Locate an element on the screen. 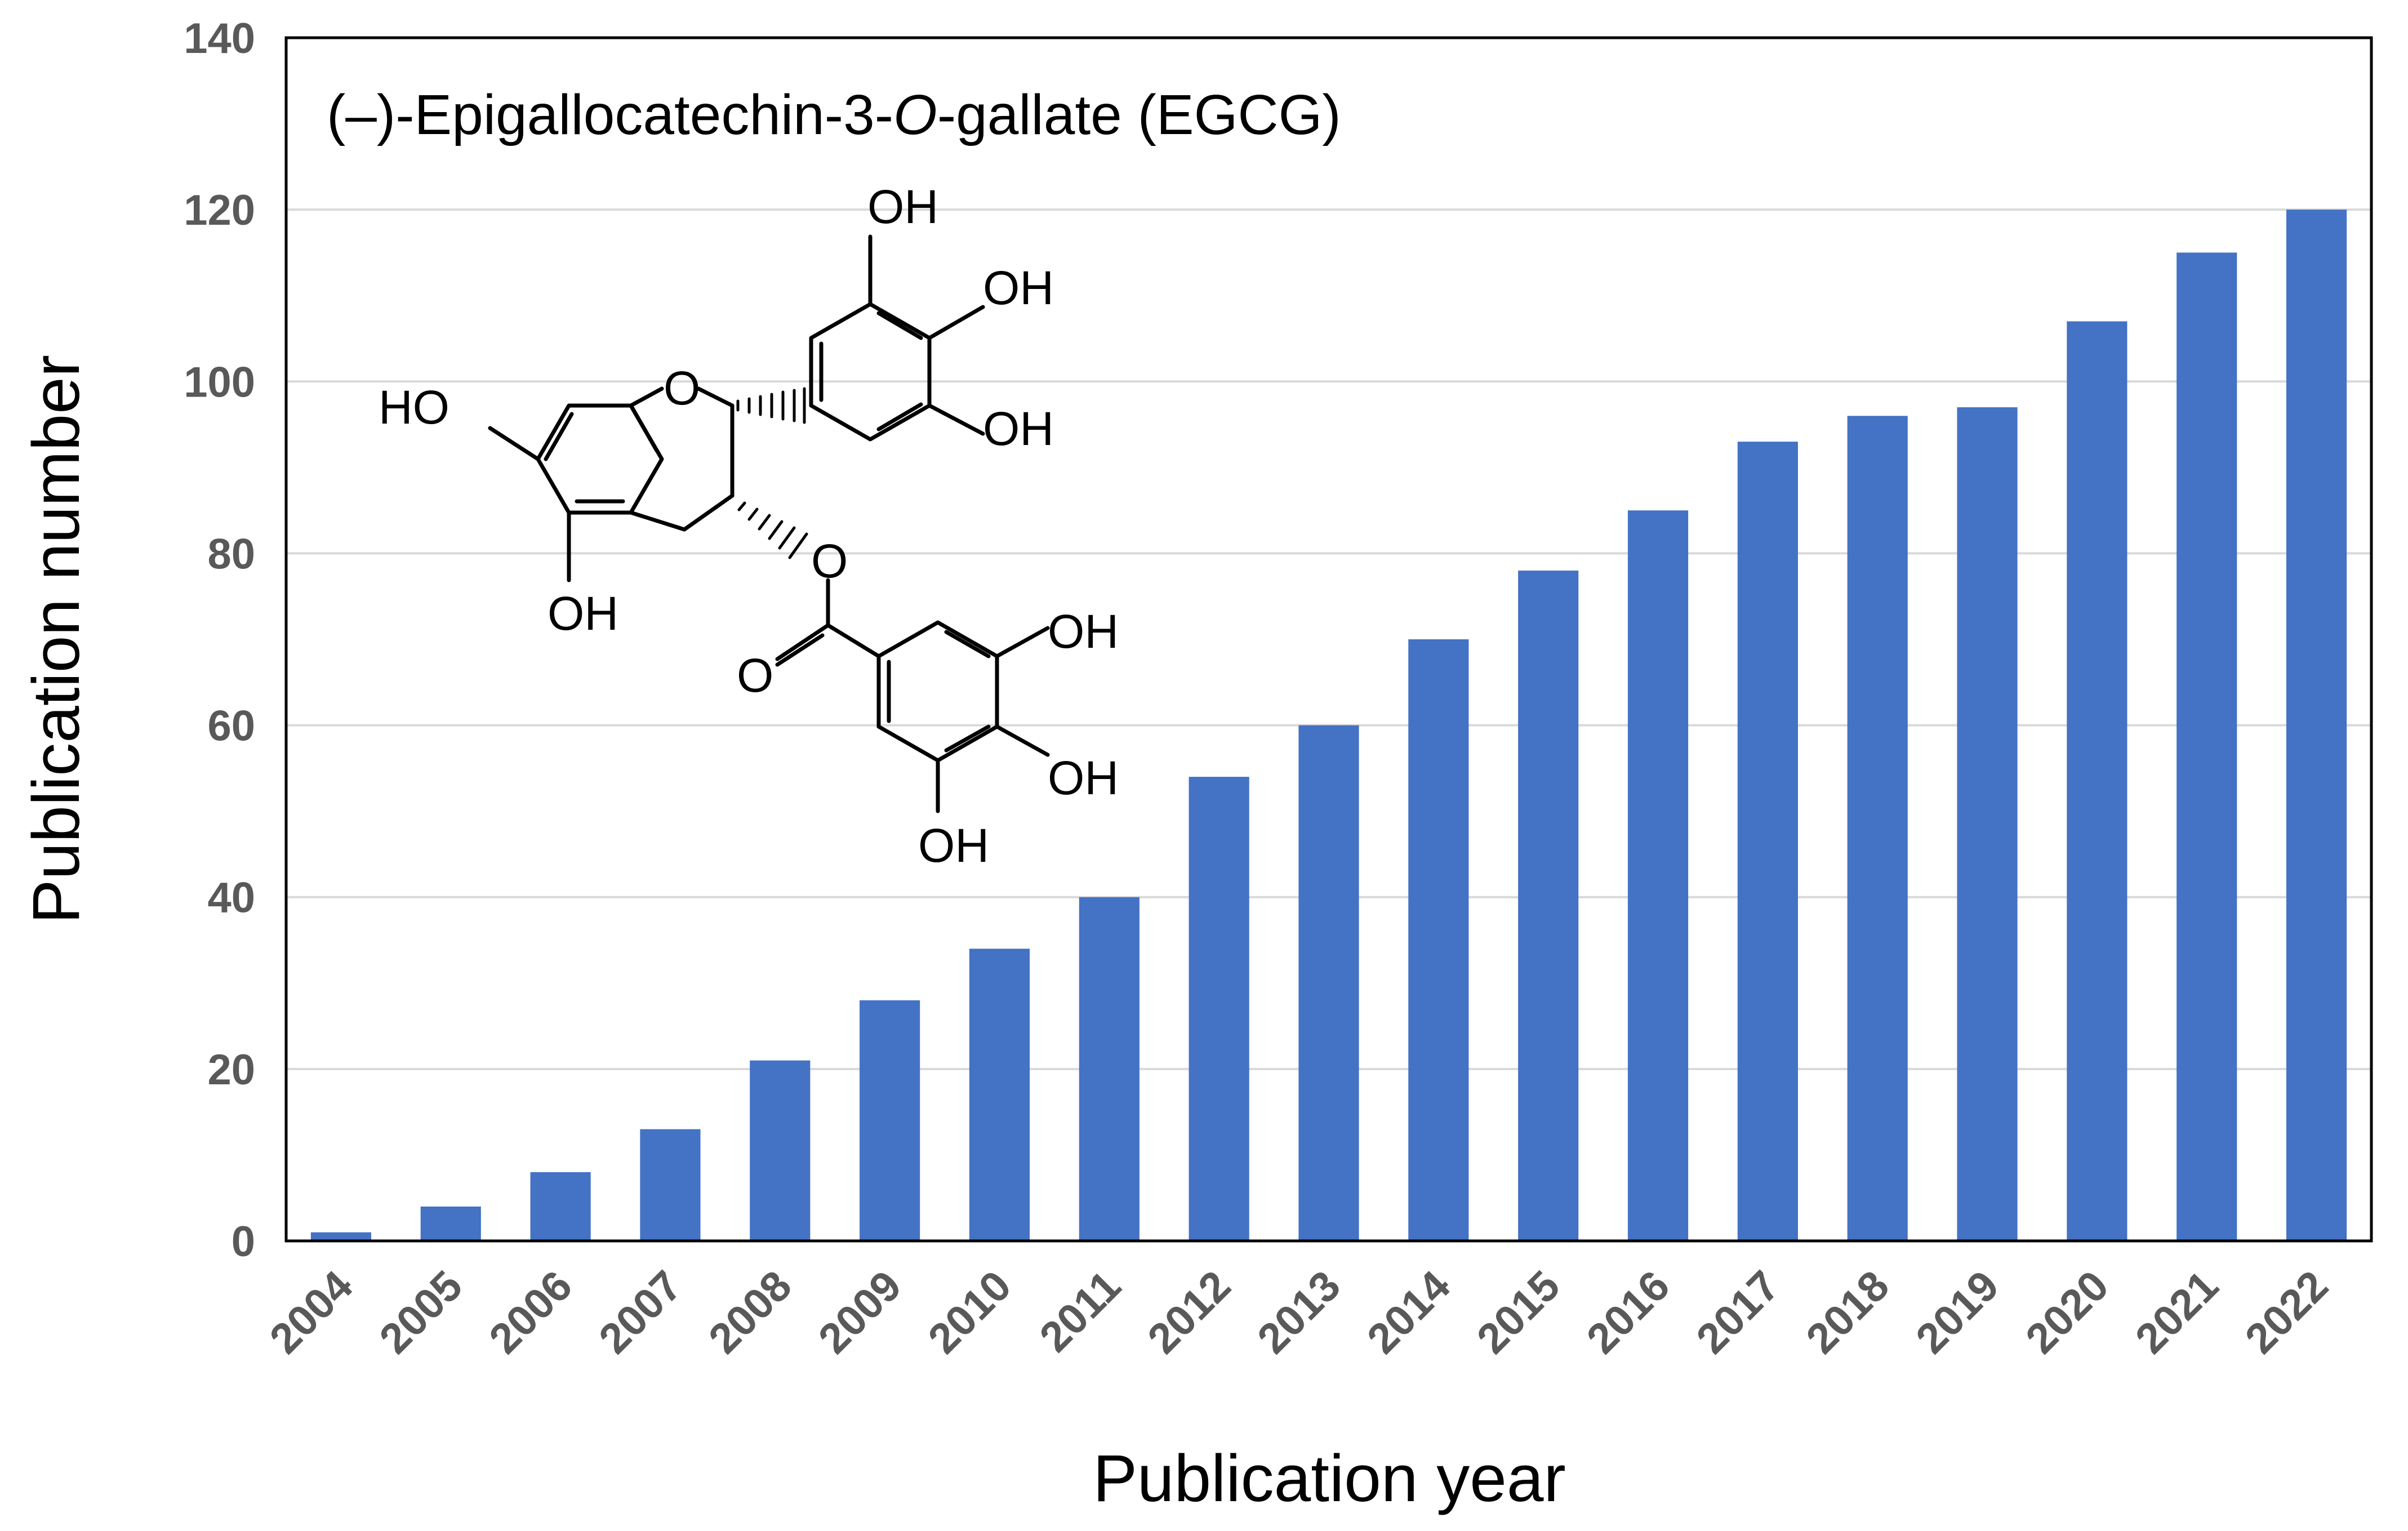 Image resolution: width=2408 pixels, height=1531 pixels. x-tick-label-2015: 2015 is located at coordinates (1518, 1312).